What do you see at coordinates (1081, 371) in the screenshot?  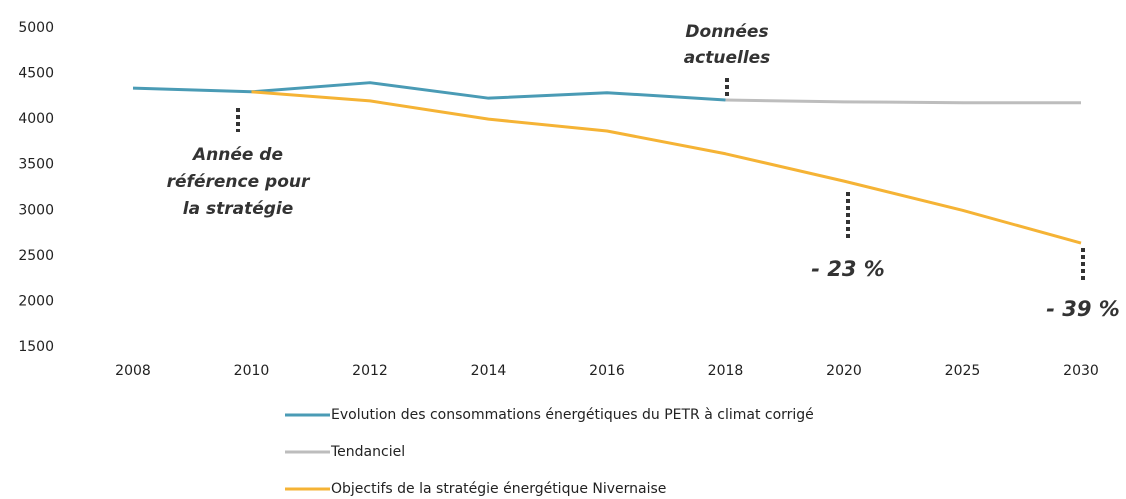 I see `x-tick-label: 2030` at bounding box center [1081, 371].